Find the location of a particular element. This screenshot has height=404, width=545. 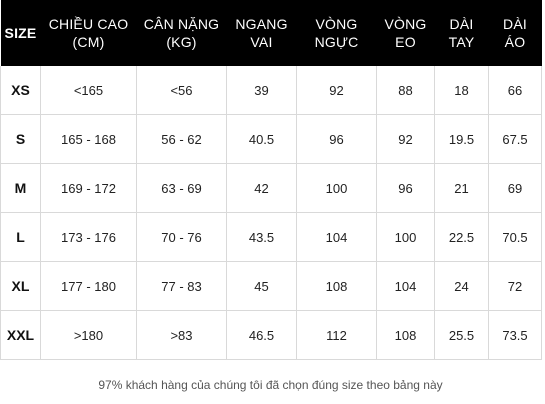

header-chest: VÒNG NGỰC is located at coordinates (336, 33).